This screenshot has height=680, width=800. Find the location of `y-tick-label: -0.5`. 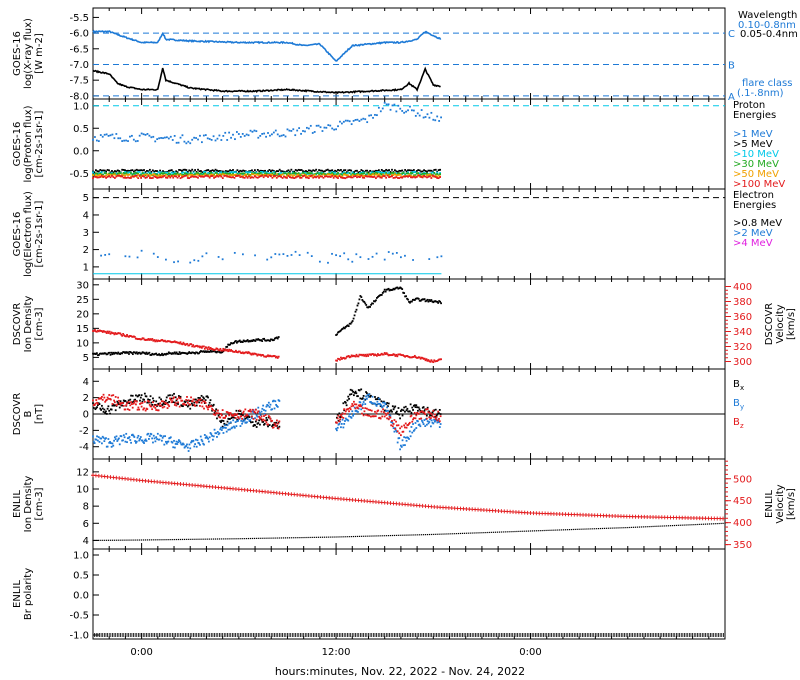

y-tick-label: -0.5 is located at coordinates (79, 616).